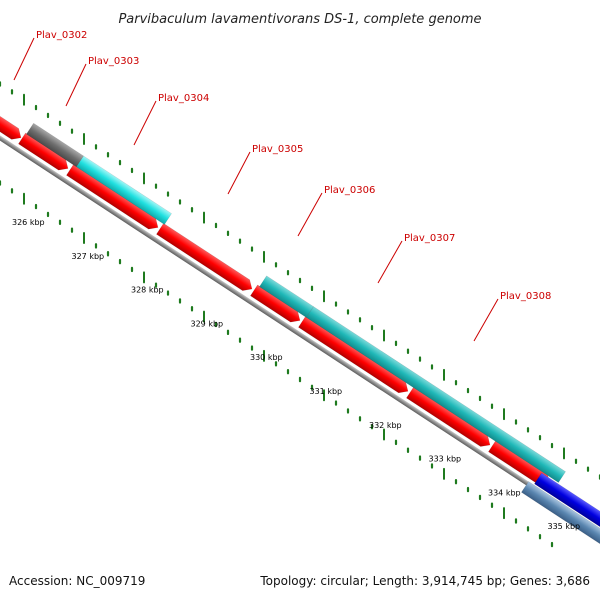 The image size is (600, 600). Describe the element at coordinates (207, 323) in the screenshot. I see `kbp-tick-label: 329 kbp` at that location.